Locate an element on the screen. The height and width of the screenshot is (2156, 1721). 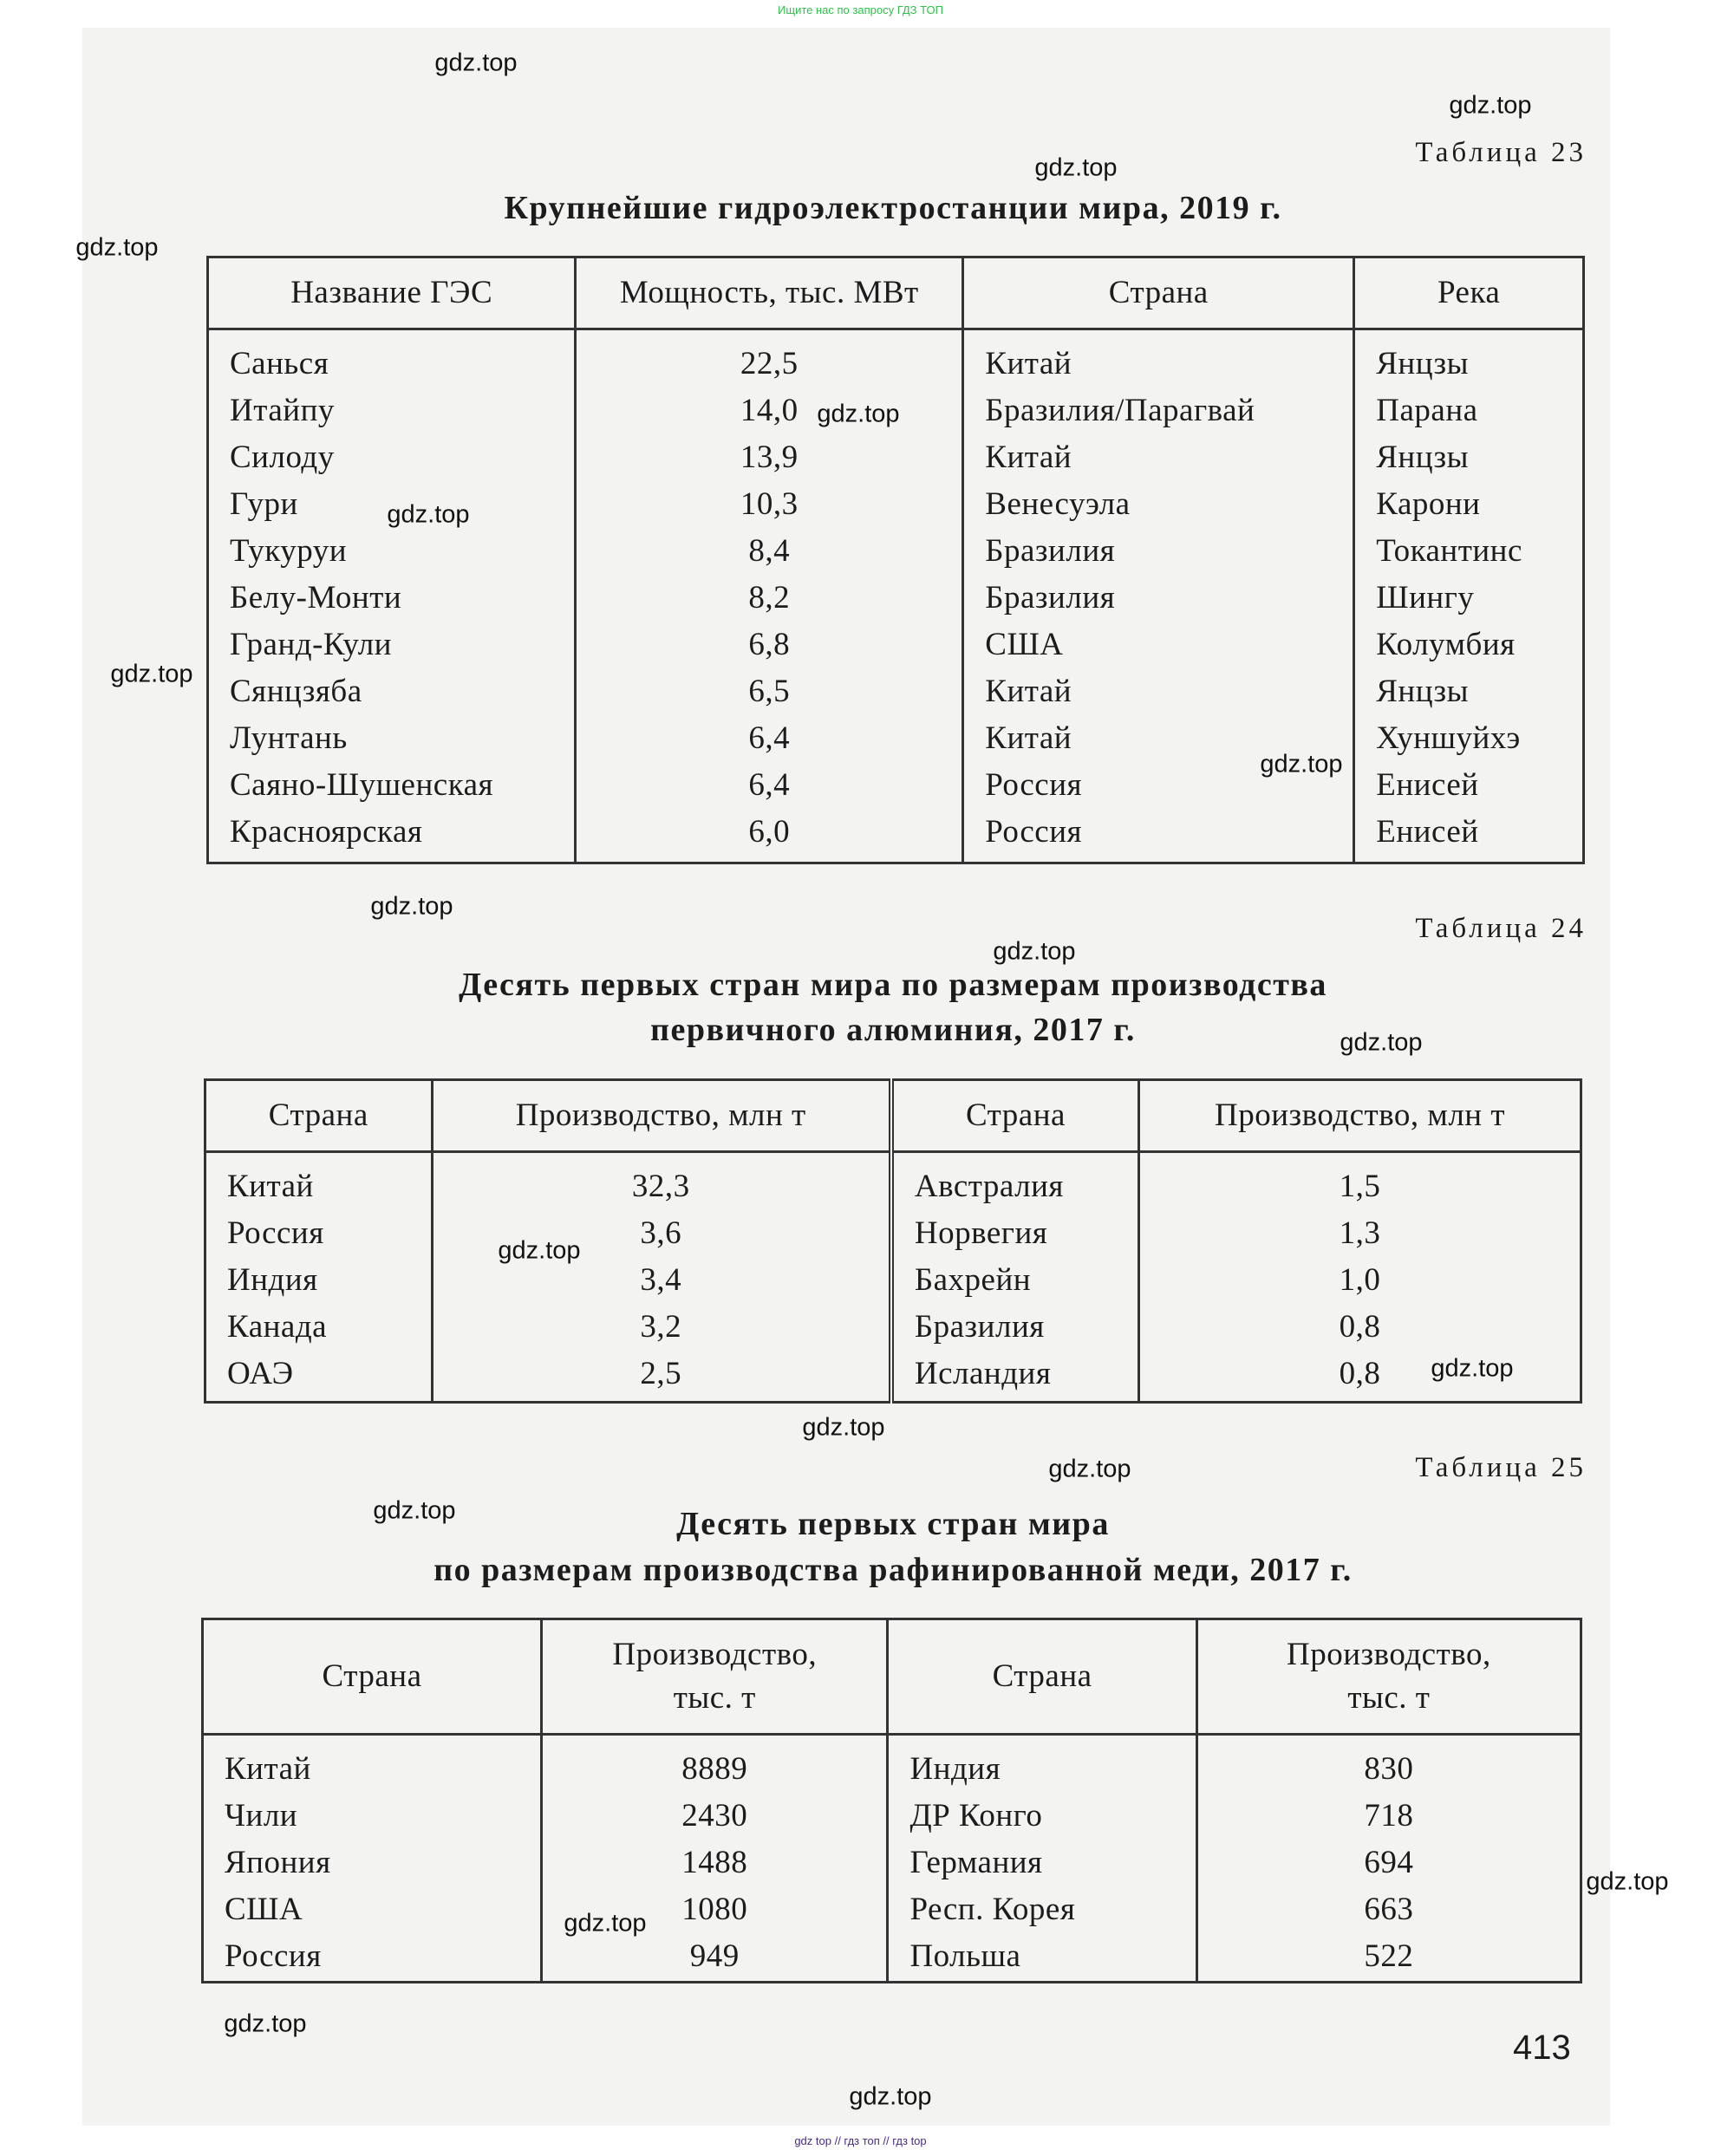
table-cell: Индия is located at coordinates (1042, 1769).